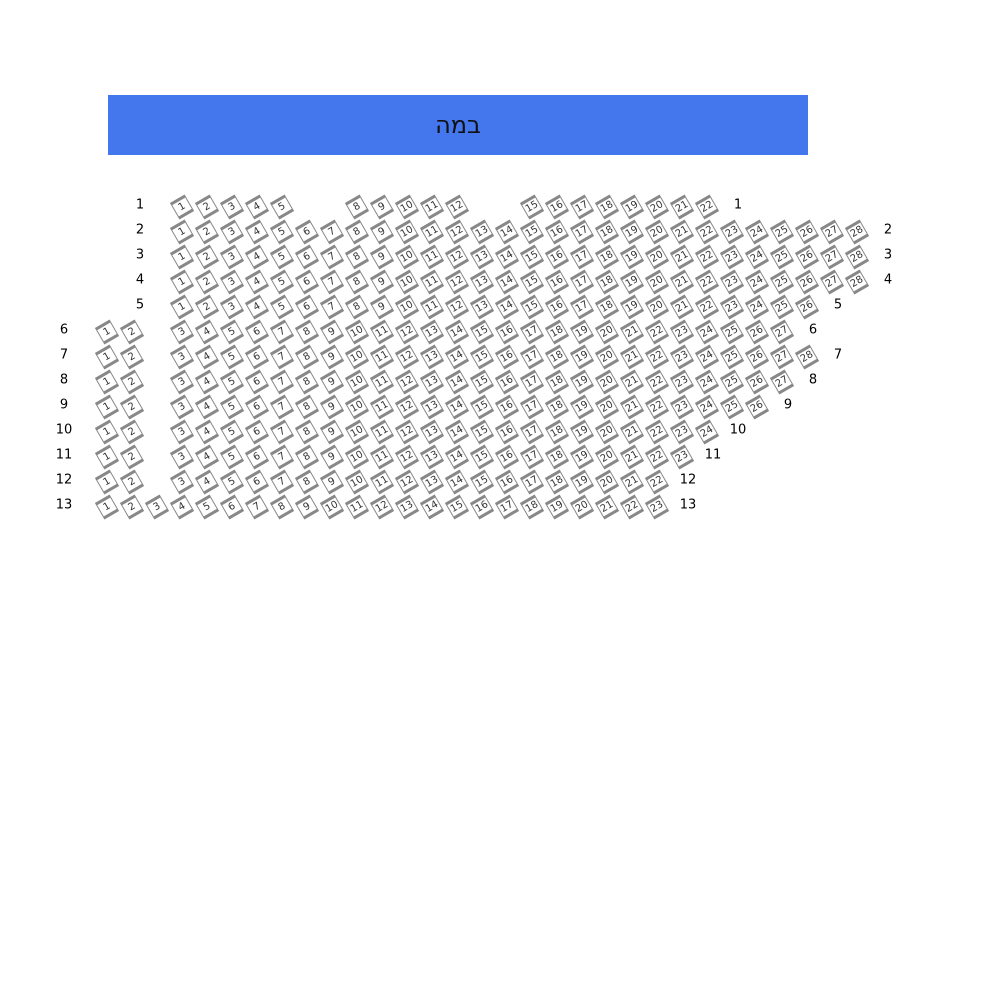  Describe the element at coordinates (357, 432) in the screenshot. I see `seat-row-10-10: 10` at that location.